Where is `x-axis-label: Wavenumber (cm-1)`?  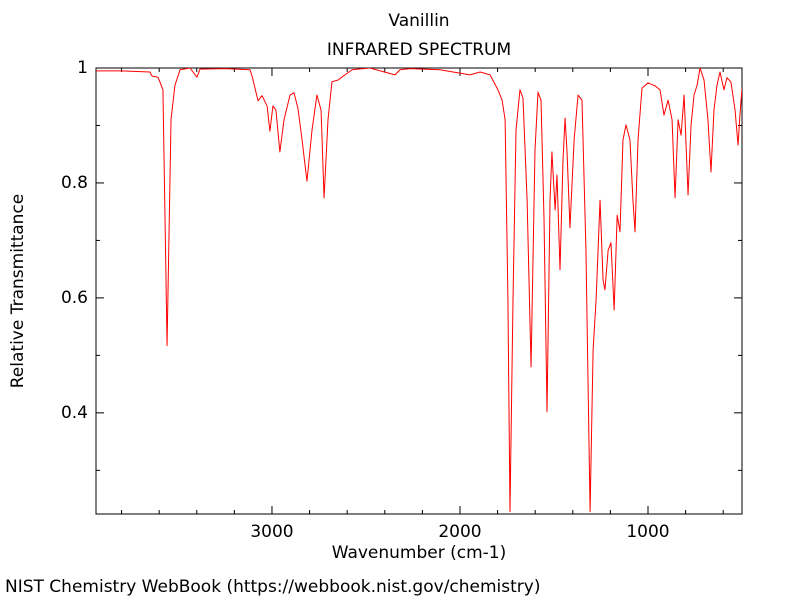 x-axis-label: Wavenumber (cm-1) is located at coordinates (419, 553).